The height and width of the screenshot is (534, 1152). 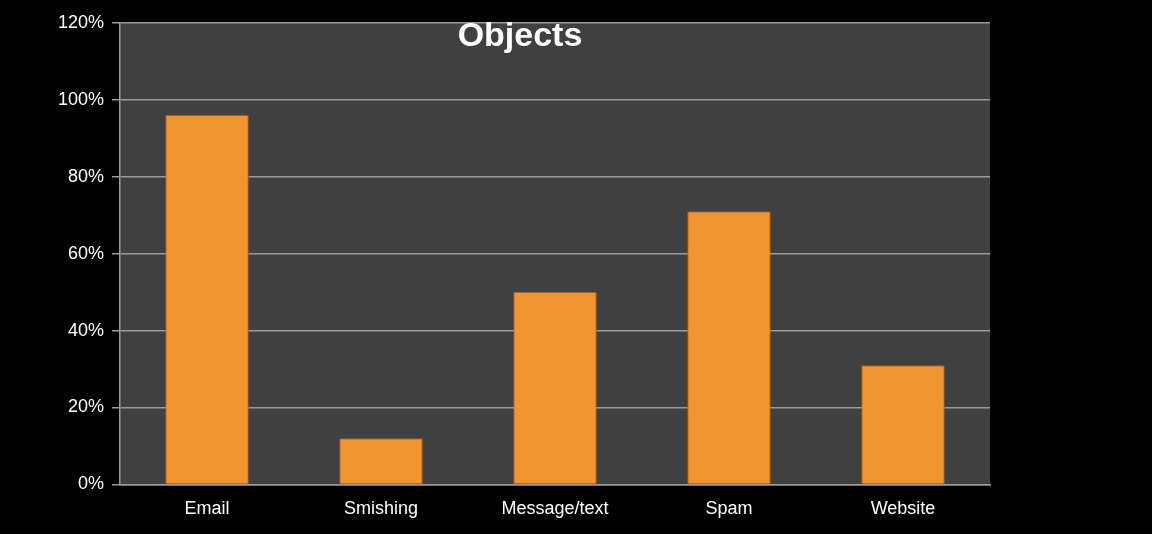 What do you see at coordinates (520, 33) in the screenshot?
I see `chart-title: Objects` at bounding box center [520, 33].